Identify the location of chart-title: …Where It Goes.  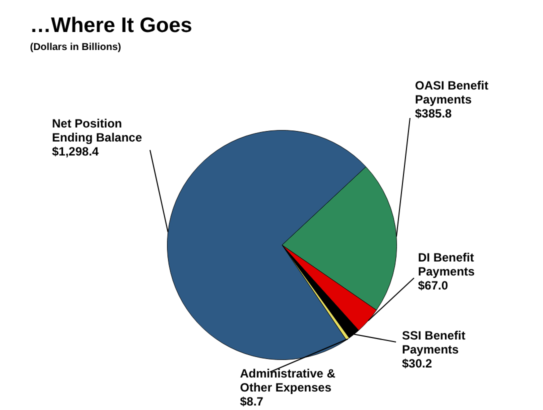
(111, 26).